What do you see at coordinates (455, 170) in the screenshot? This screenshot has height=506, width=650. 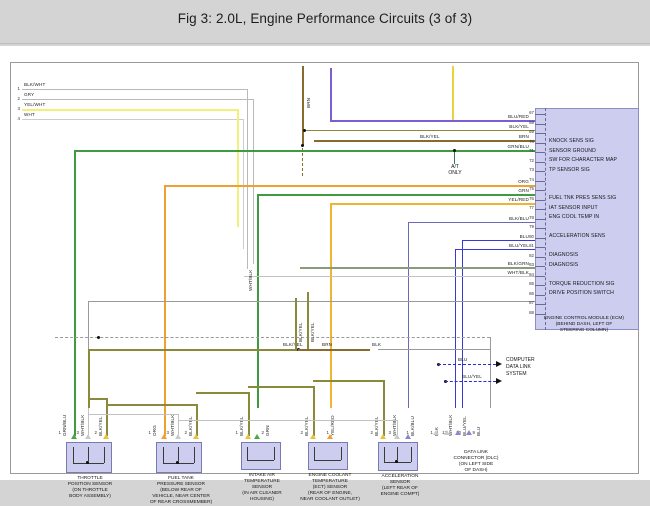 I see `at-only-note: A/T ONLY` at bounding box center [455, 170].